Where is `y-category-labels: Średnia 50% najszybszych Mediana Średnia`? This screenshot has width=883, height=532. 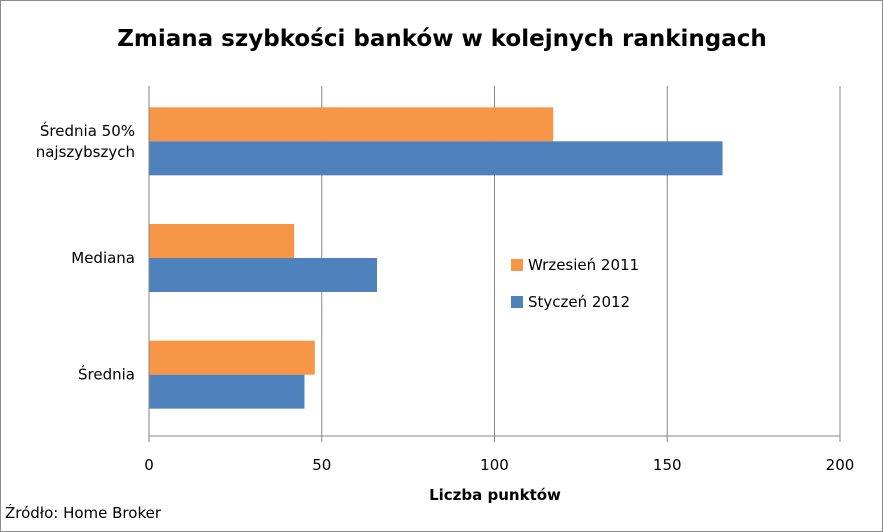 y-category-labels: Średnia 50% najszybszych Mediana Średnia is located at coordinates (85, 252).